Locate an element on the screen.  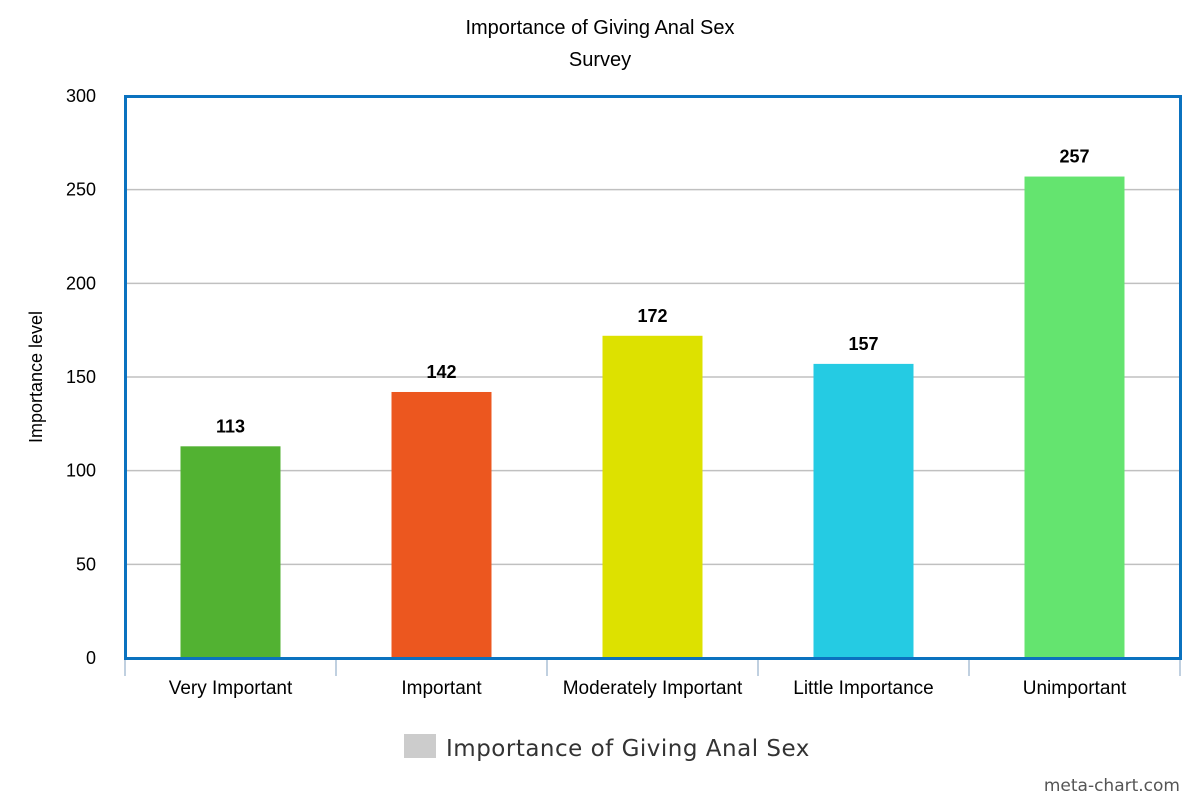
legend: Importance of Giving Anal Sex is located at coordinates (607, 748).